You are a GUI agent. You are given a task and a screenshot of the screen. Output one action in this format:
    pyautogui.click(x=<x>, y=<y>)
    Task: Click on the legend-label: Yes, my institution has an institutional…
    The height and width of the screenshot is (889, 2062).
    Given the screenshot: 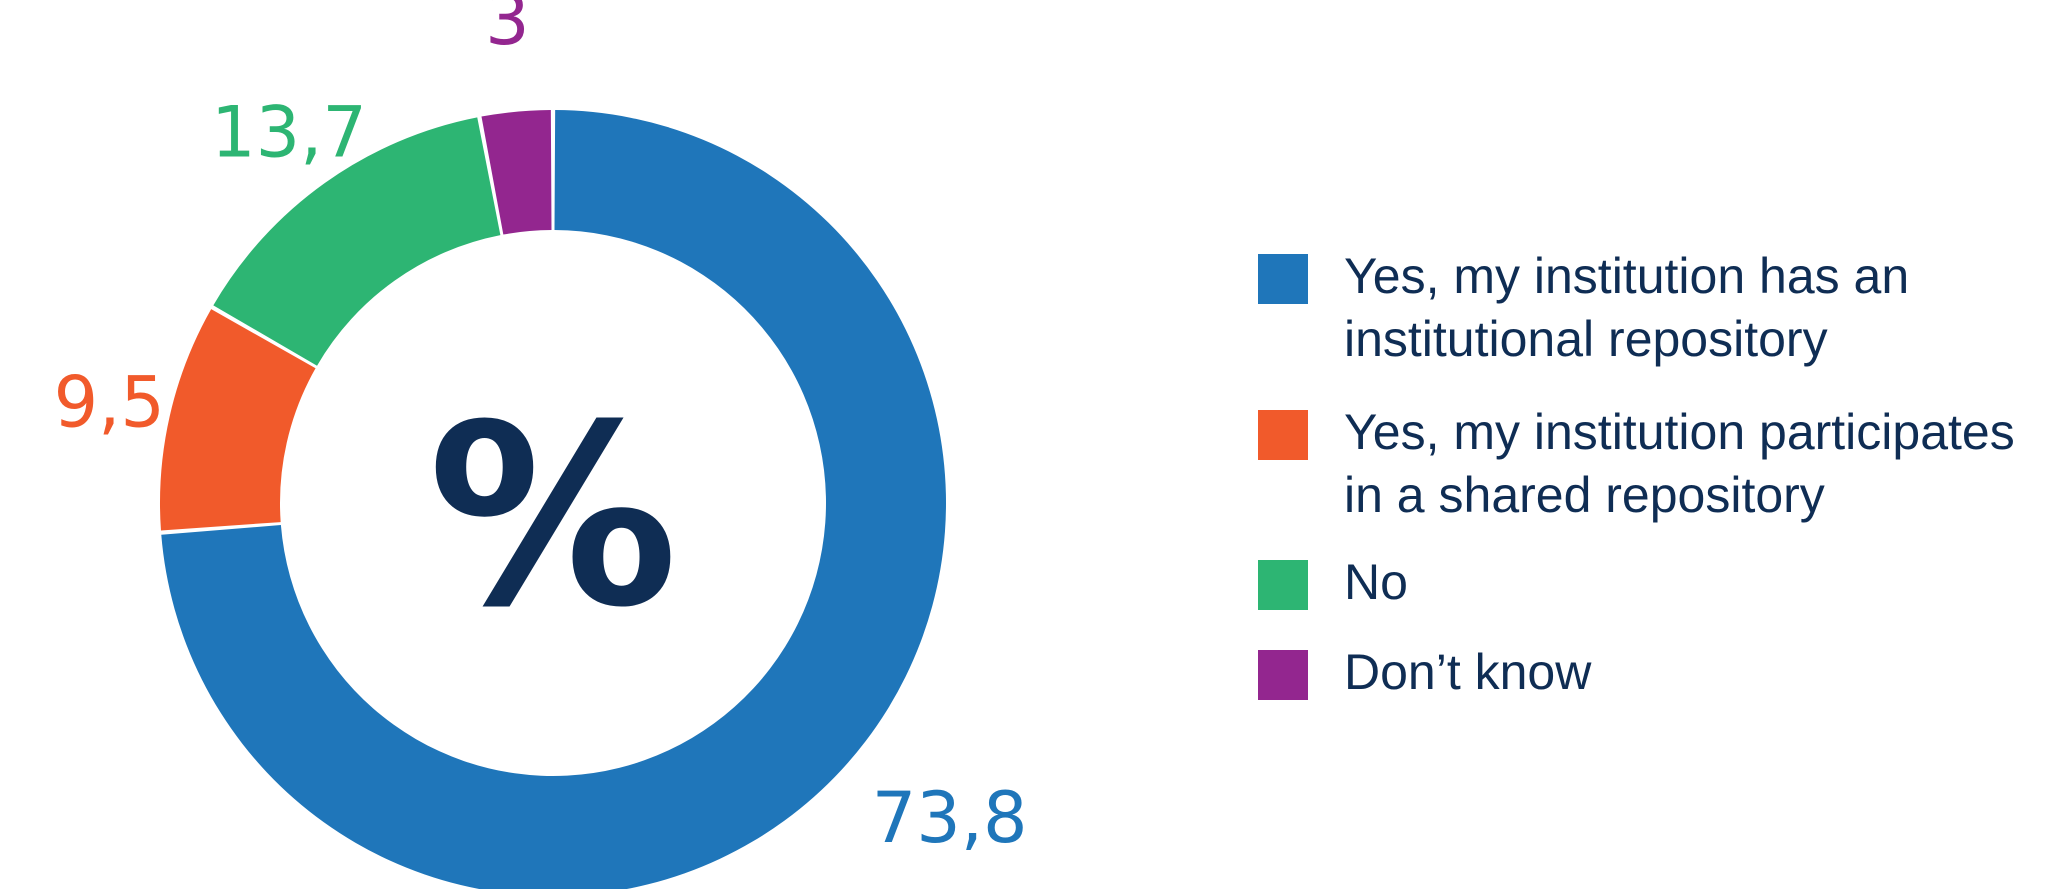 What is the action you would take?
    pyautogui.click(x=1627, y=307)
    